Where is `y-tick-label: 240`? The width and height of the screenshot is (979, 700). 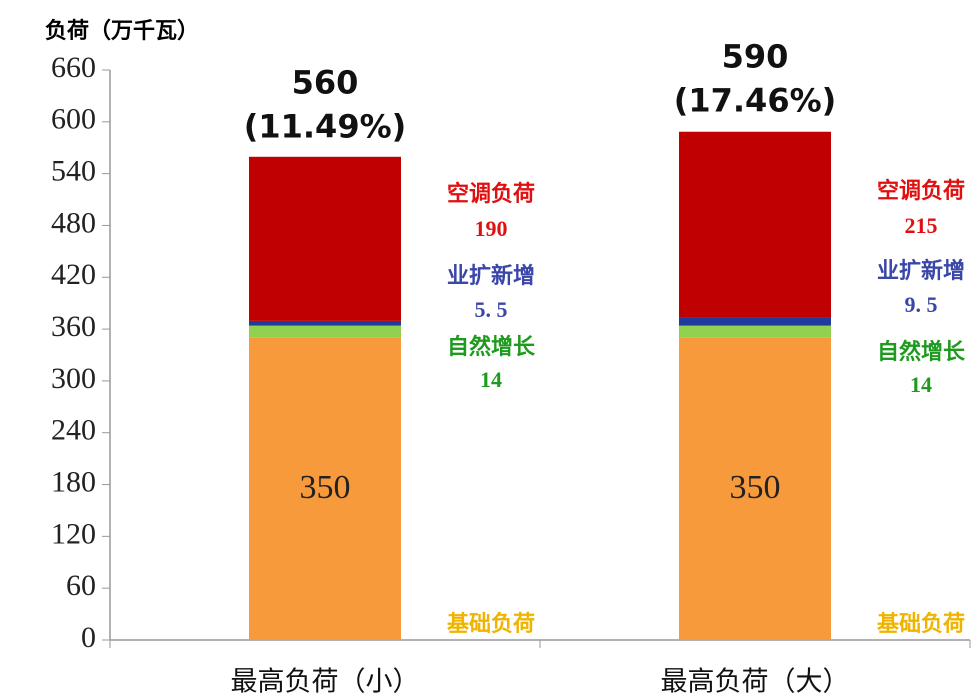 y-tick-label: 240 is located at coordinates (73, 430).